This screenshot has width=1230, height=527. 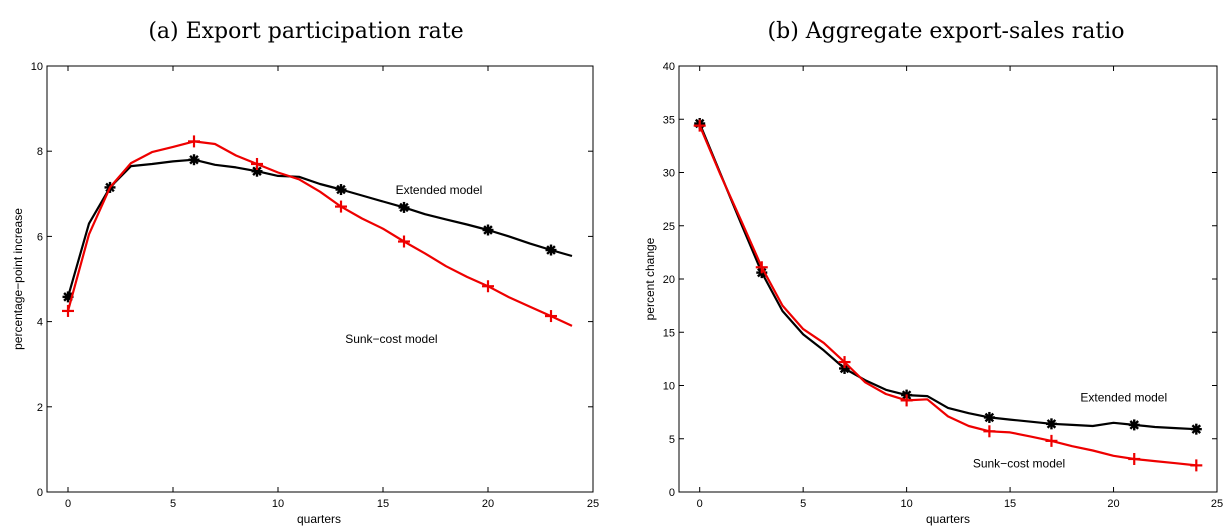 What do you see at coordinates (1019, 464) in the screenshot?
I see `chart-b-annotation-sunk: Sunk−cost model` at bounding box center [1019, 464].